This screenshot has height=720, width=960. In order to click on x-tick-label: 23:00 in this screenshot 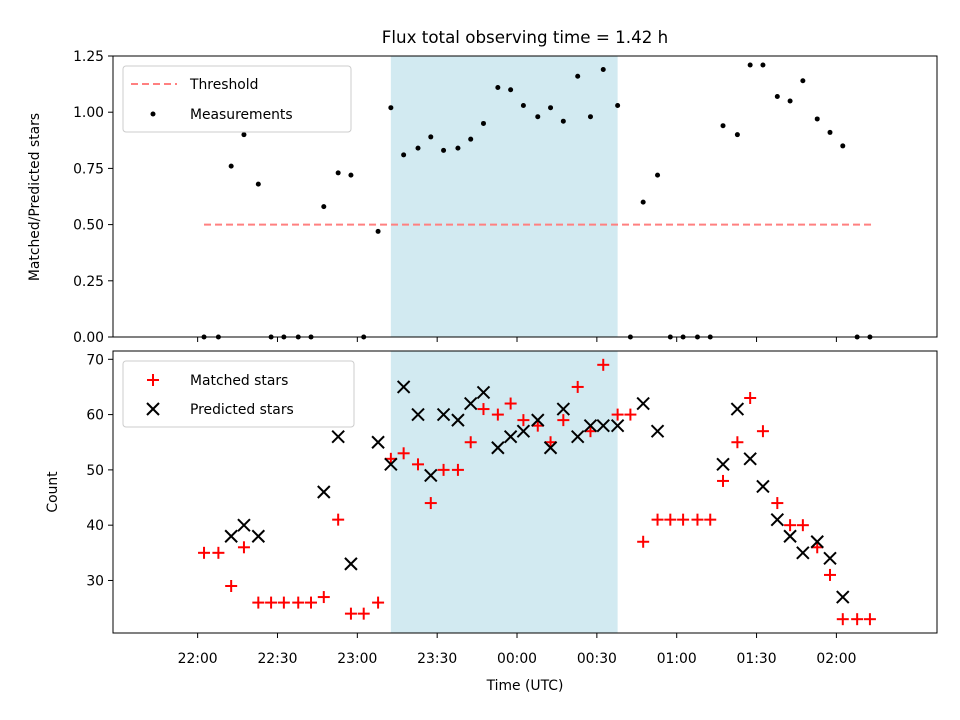, I will do `click(357, 659)`.